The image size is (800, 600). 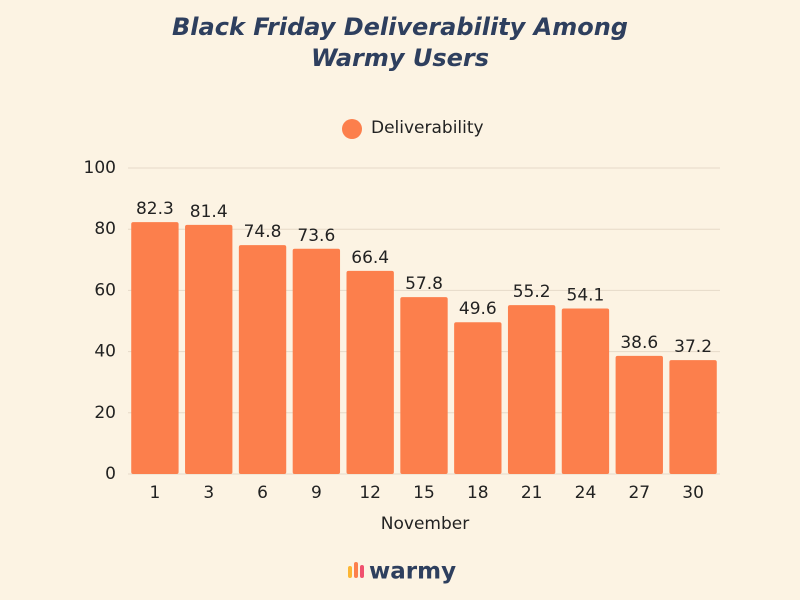 I want to click on legend-label: Deliverability, so click(x=427, y=128).